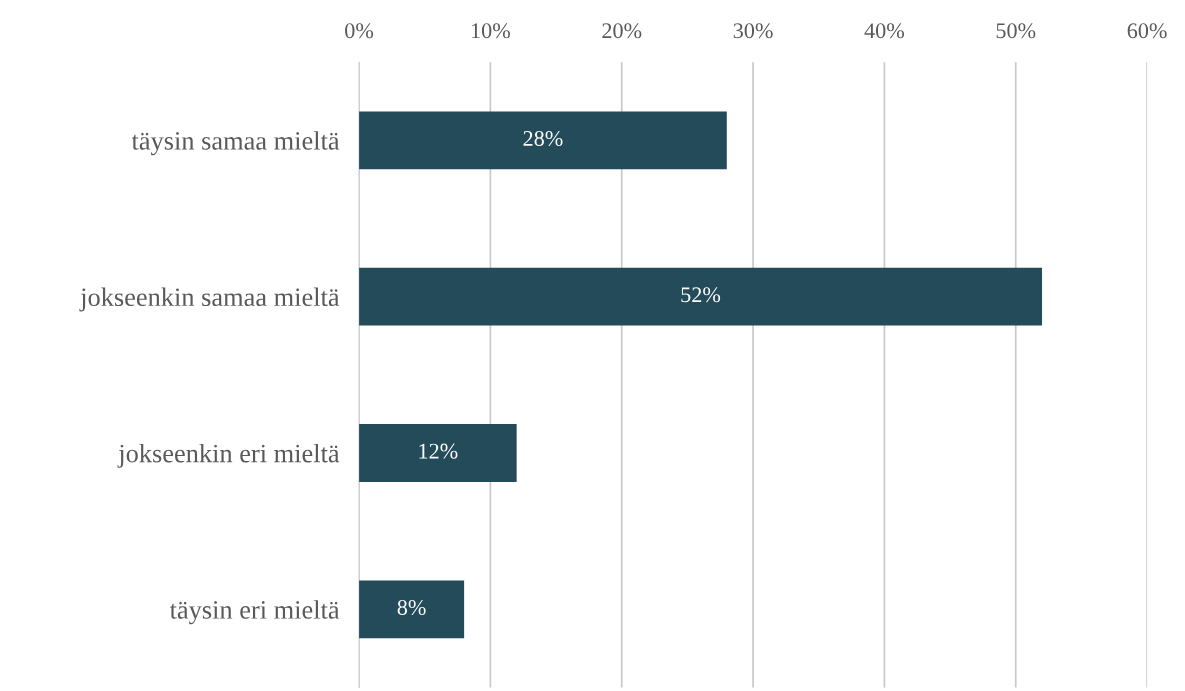  Describe the element at coordinates (359, 31) in the screenshot. I see `x-tick-label: 0%` at that location.